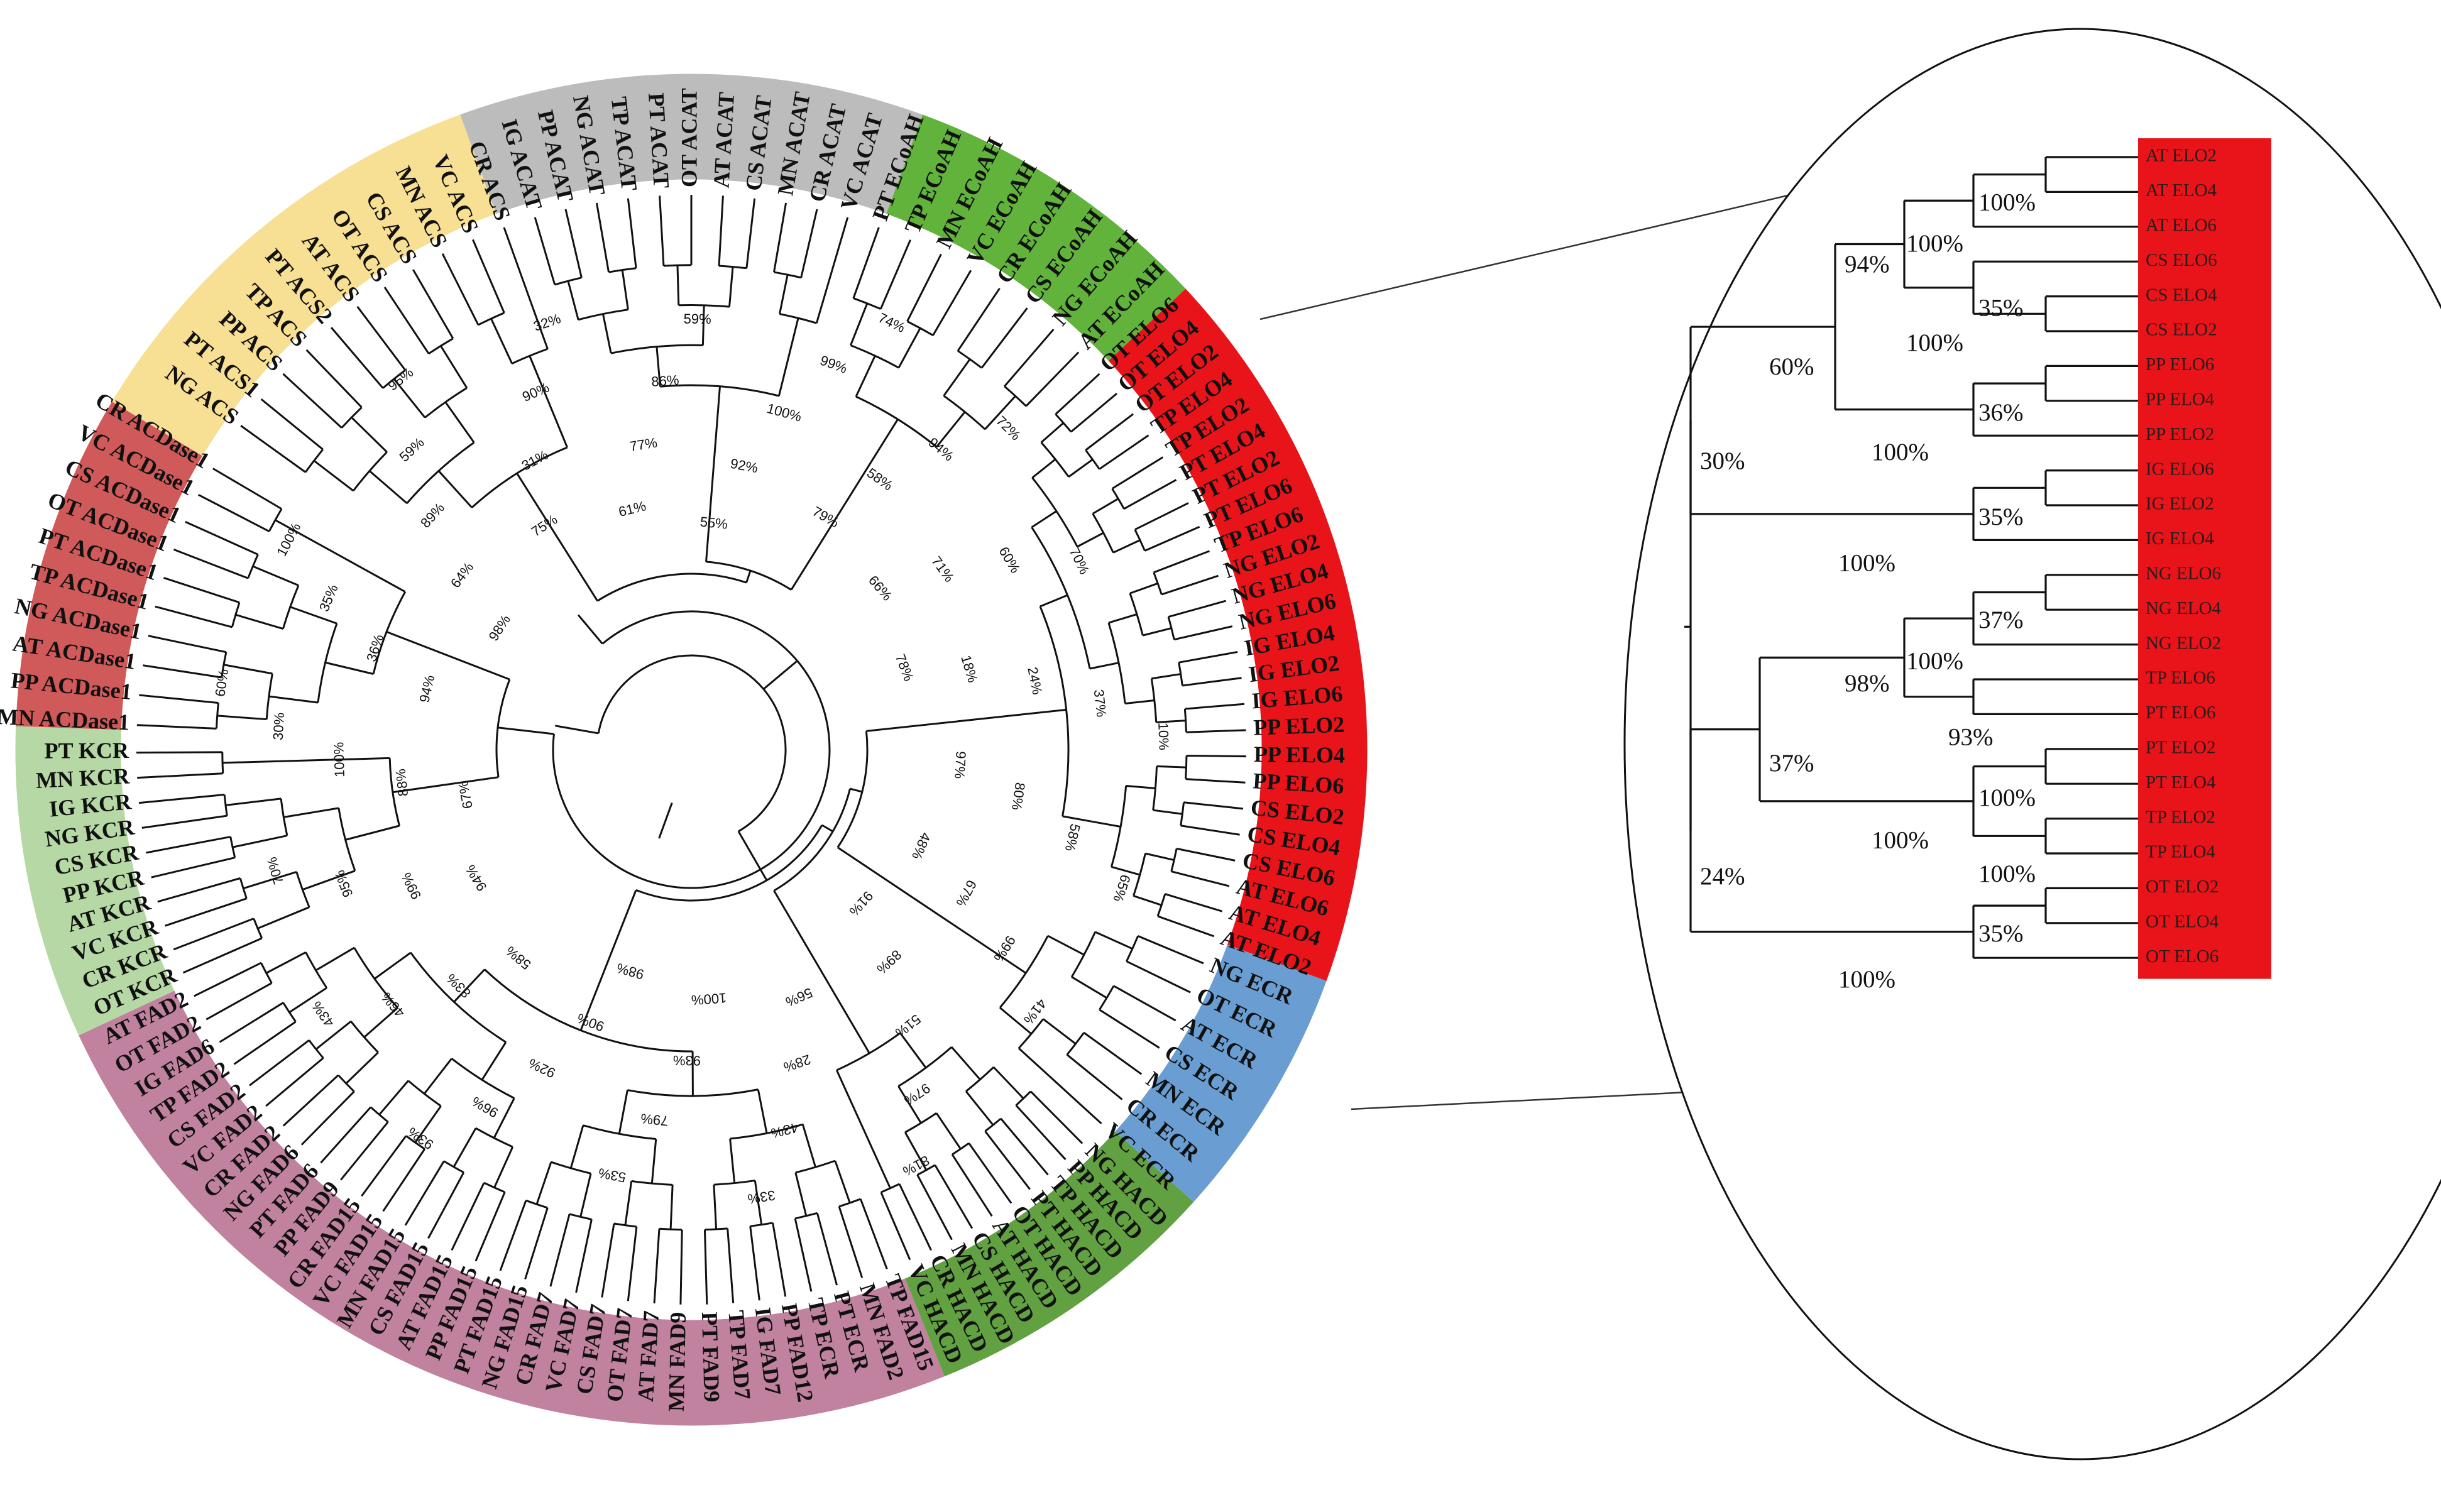 The height and width of the screenshot is (1512, 2441). I want to click on clade-sector-ecoah, so click(1036, 237).